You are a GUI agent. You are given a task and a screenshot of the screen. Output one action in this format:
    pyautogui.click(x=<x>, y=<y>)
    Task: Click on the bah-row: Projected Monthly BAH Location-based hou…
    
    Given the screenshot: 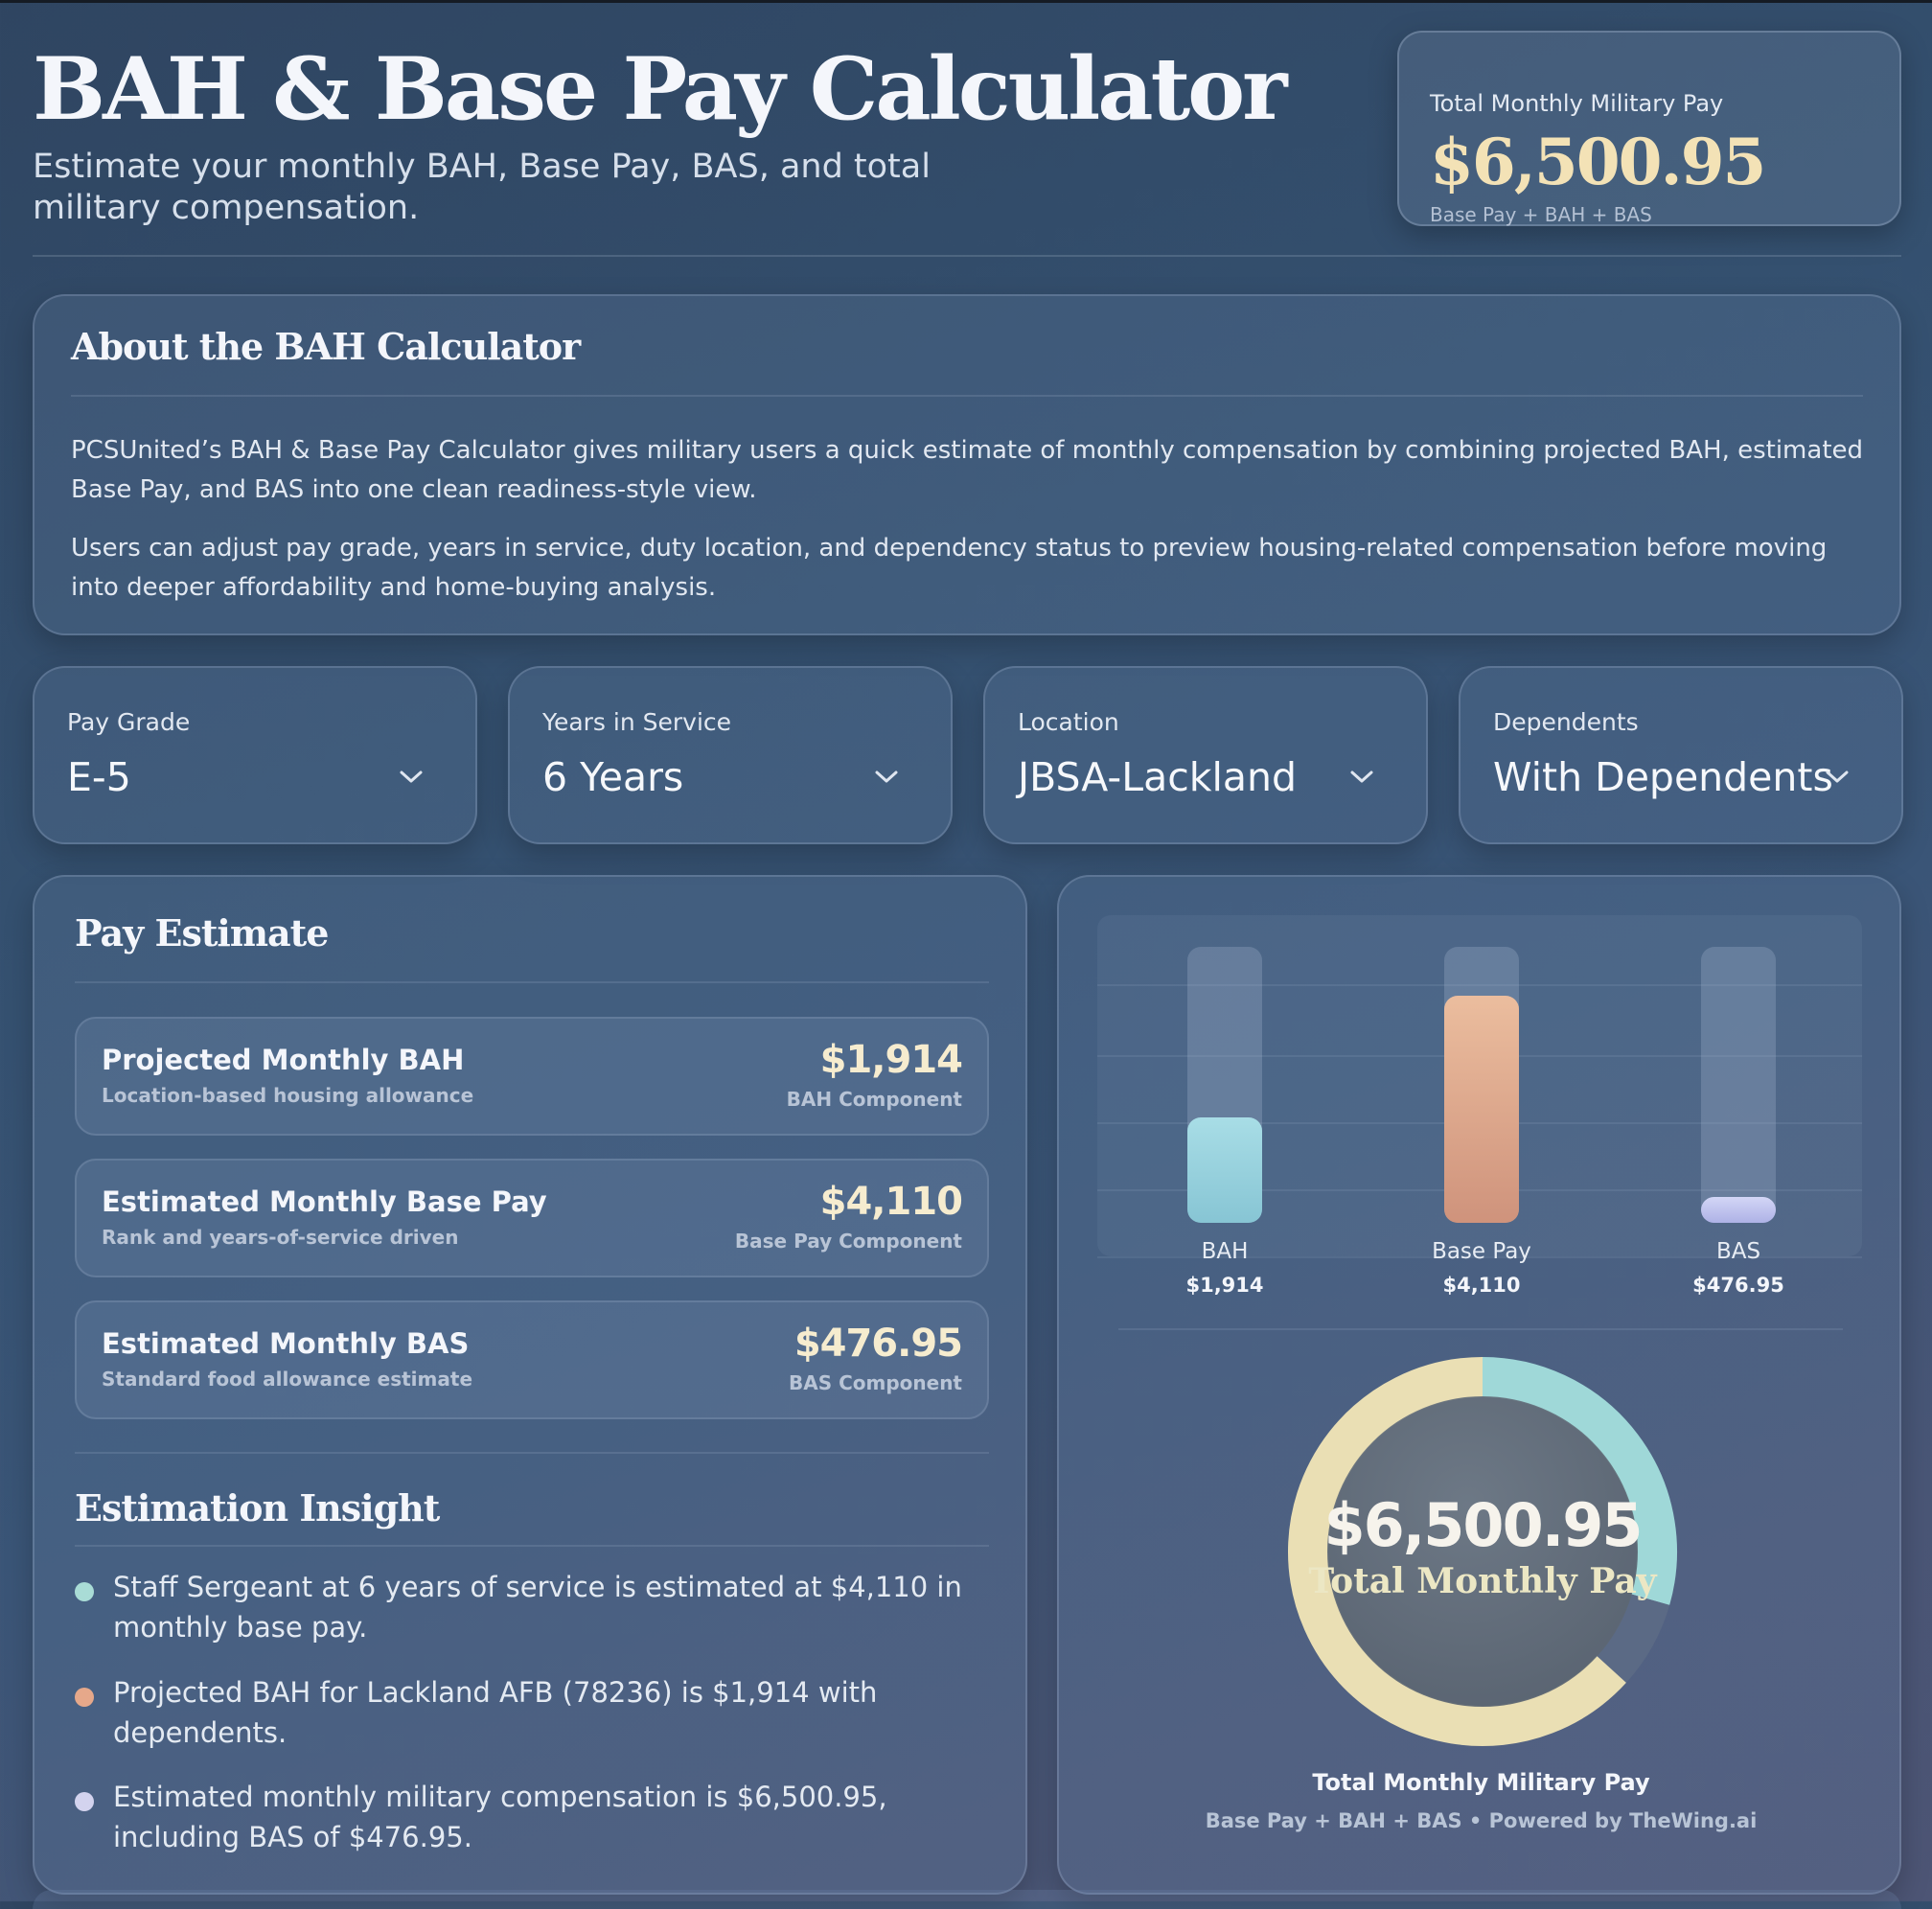 What is the action you would take?
    pyautogui.click(x=532, y=1076)
    